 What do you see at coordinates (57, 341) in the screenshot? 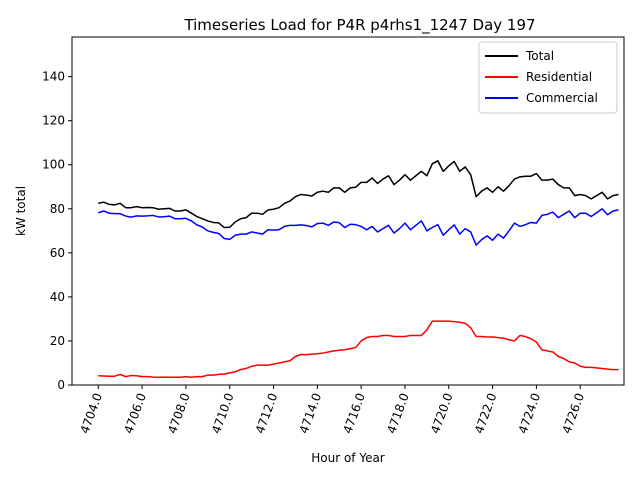
I see `y-tick-label: 20` at bounding box center [57, 341].